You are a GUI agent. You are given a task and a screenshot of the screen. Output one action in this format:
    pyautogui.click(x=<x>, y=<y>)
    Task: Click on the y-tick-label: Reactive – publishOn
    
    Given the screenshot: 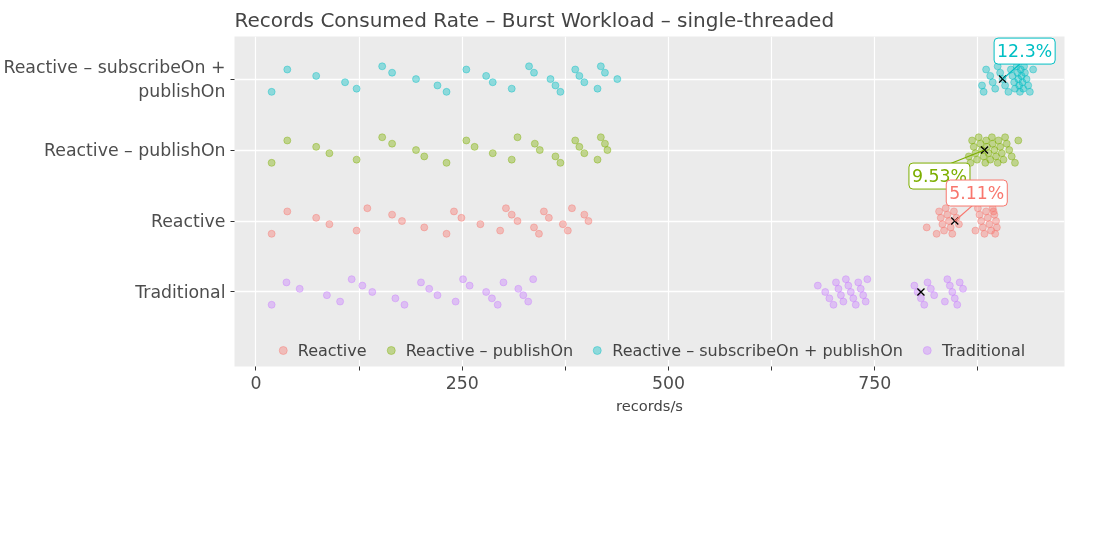 What is the action you would take?
    pyautogui.click(x=134, y=150)
    